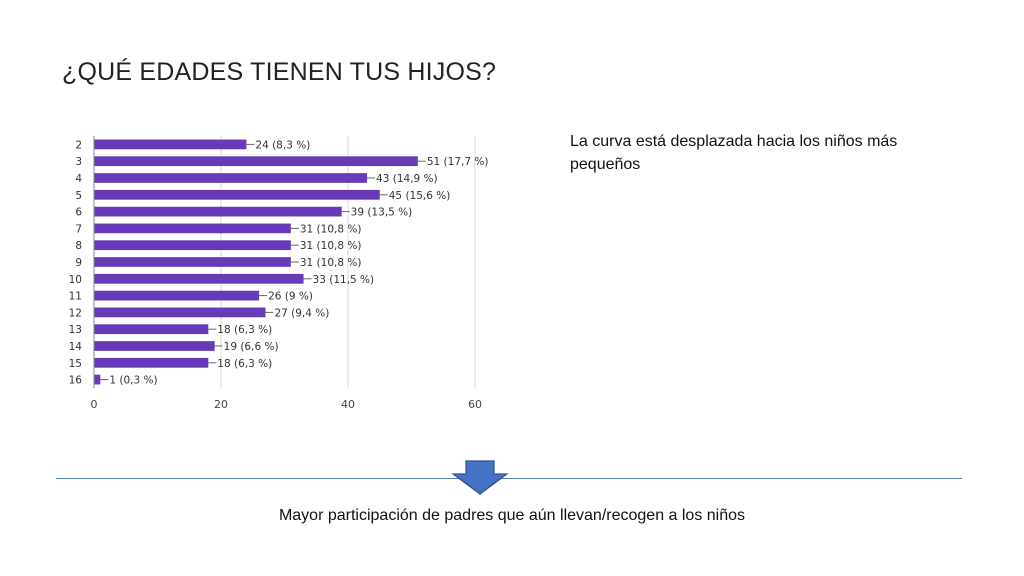 This screenshot has height=576, width=1024. What do you see at coordinates (407, 179) in the screenshot?
I see `data-label: 43 (14,9 %)` at bounding box center [407, 179].